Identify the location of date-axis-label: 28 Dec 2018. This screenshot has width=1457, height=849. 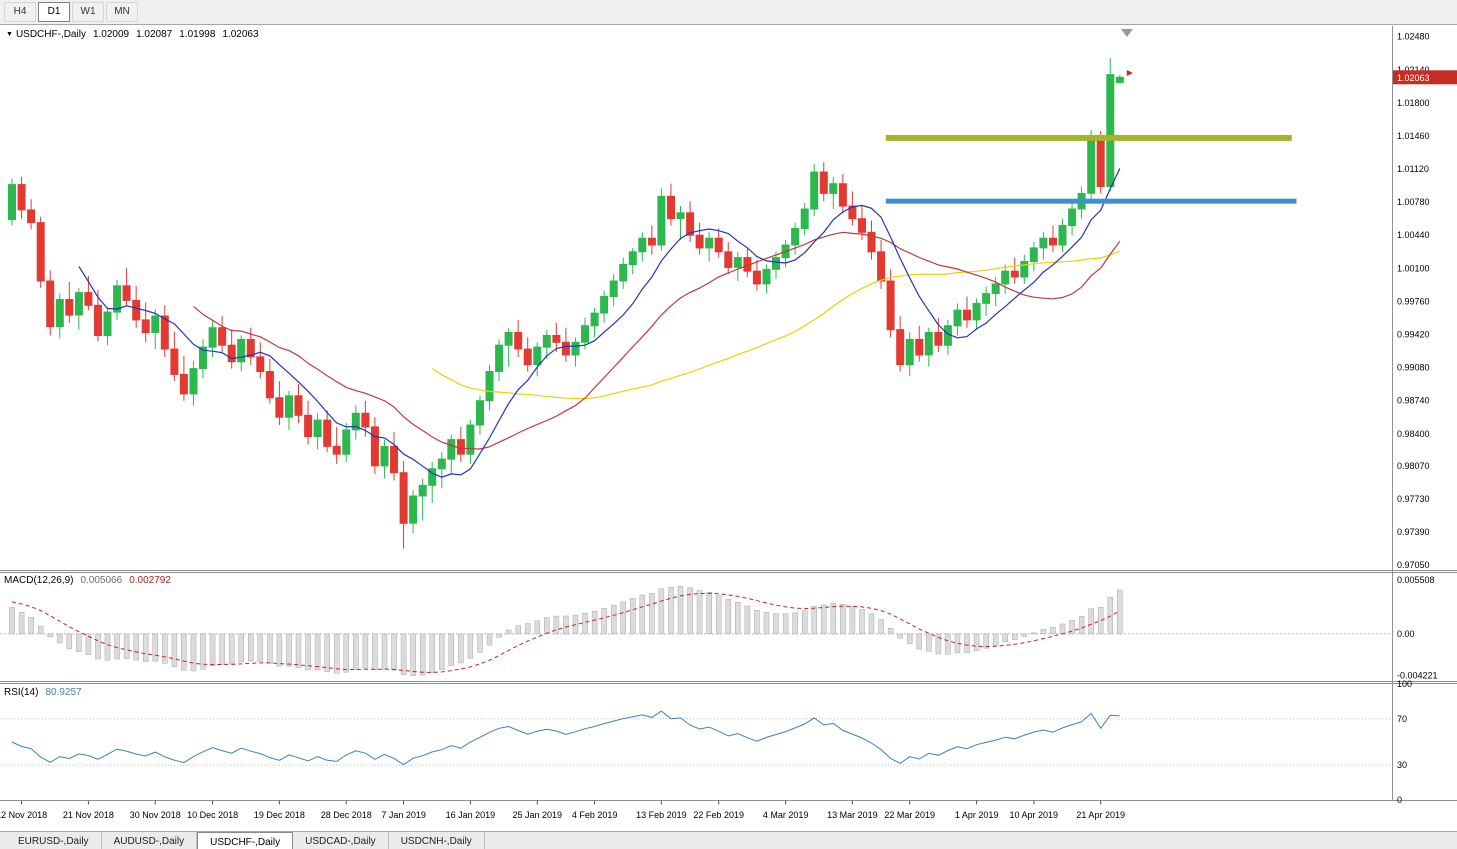
(346, 815).